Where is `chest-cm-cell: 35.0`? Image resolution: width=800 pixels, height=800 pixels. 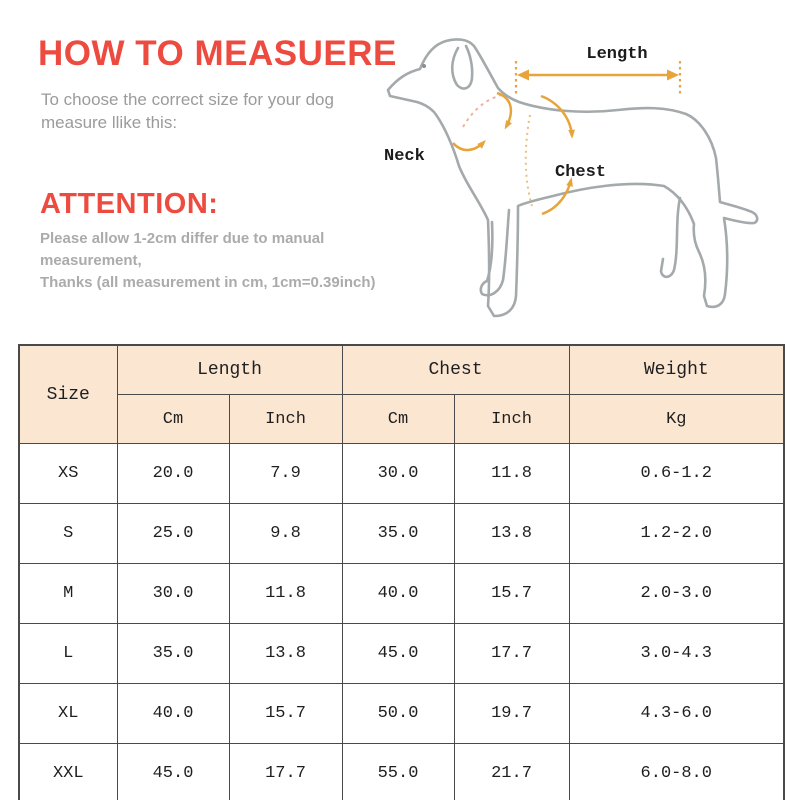
chest-cm-cell: 35.0 is located at coordinates (398, 533).